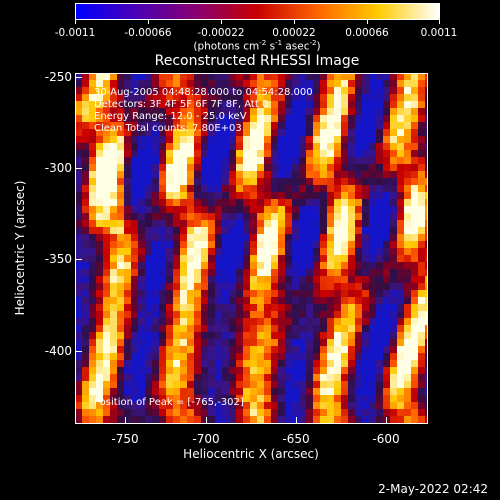 The image size is (500, 500). I want to click on colorbar-tick-label: -0.00066, so click(148, 33).